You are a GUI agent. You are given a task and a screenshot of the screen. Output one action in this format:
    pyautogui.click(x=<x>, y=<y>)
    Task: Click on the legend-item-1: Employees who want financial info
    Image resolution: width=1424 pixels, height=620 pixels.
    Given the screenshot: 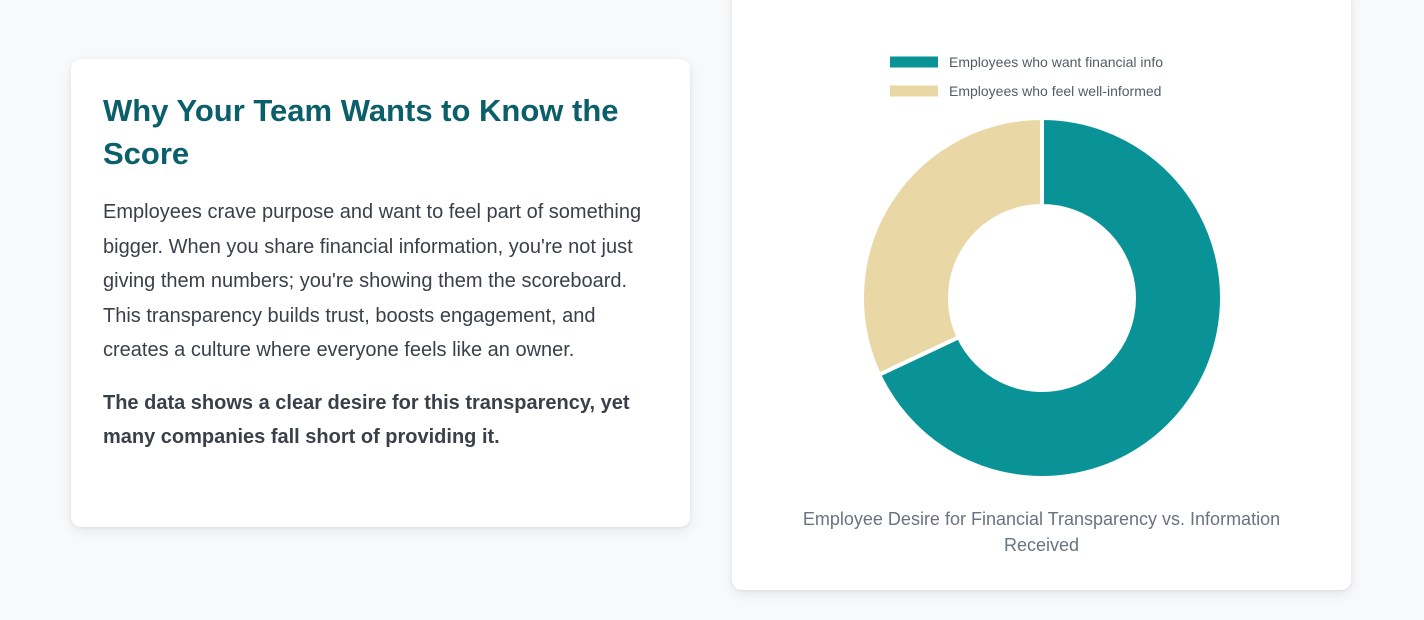 What is the action you would take?
    pyautogui.click(x=1026, y=62)
    